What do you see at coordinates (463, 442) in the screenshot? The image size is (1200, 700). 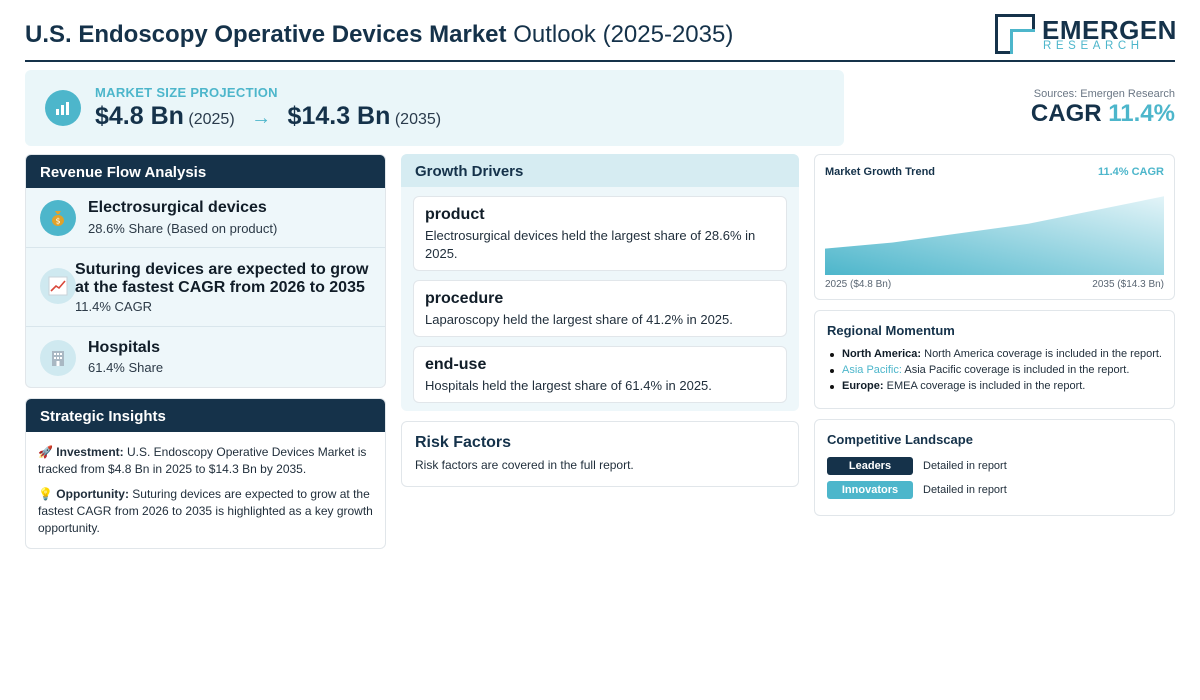 I see `risk-factors-title: Risk Factors` at bounding box center [463, 442].